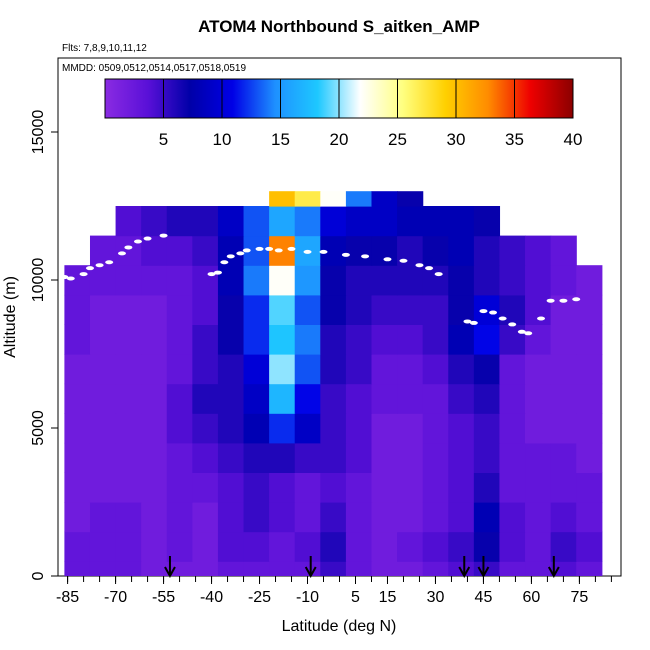 The height and width of the screenshot is (650, 650). I want to click on dates-subtitle: MMDD: 0509,0512,0514,0517,0518,0519, so click(154, 68).